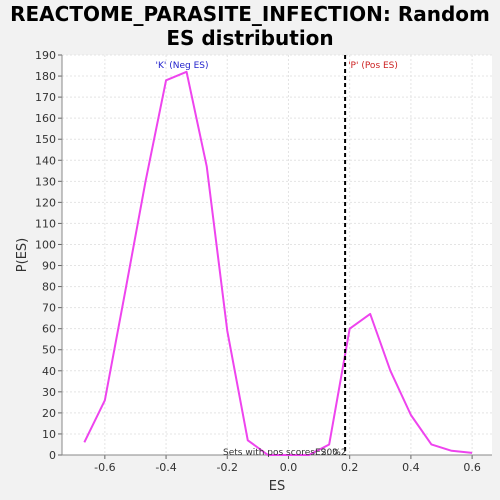 The height and width of the screenshot is (500, 500). What do you see at coordinates (45, 139) in the screenshot?
I see `y-tick-label: 150` at bounding box center [45, 139].